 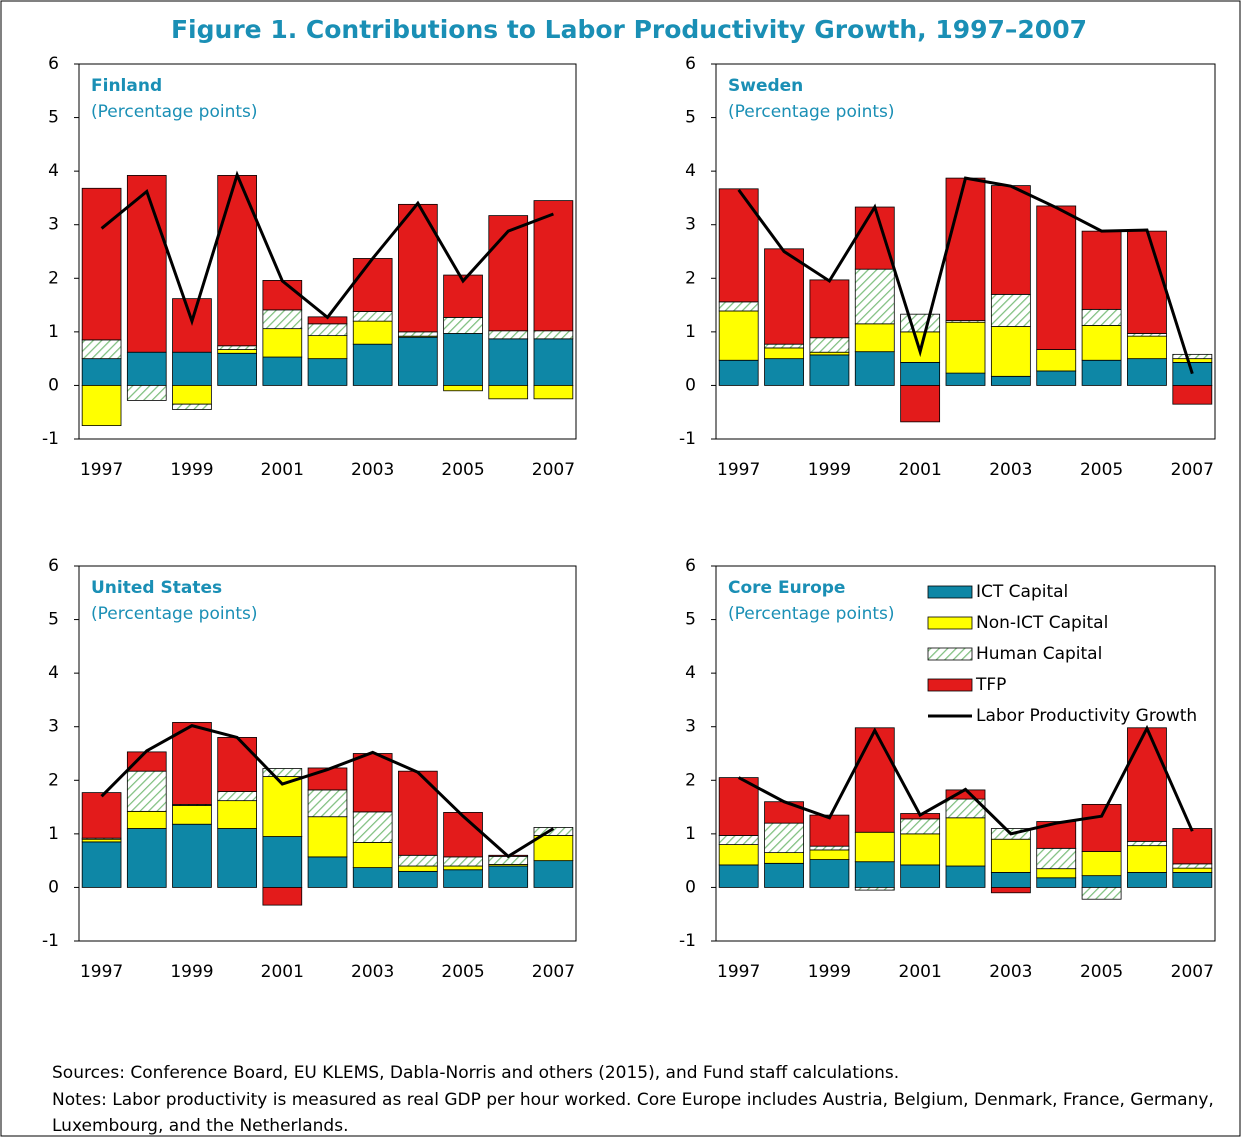 What do you see at coordinates (950, 654) in the screenshot?
I see `legend-swatch` at bounding box center [950, 654].